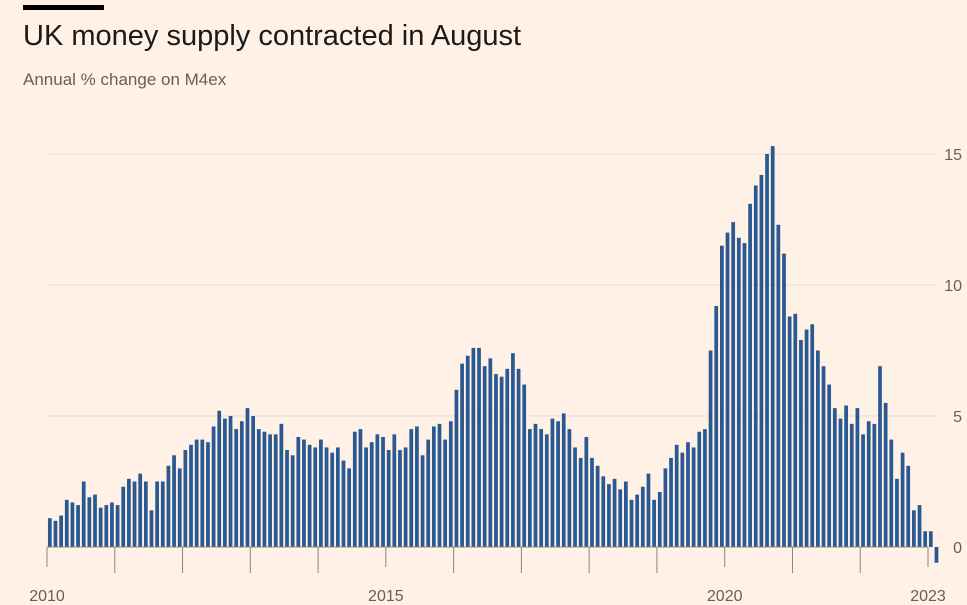  Describe the element at coordinates (47, 596) in the screenshot. I see `x-tick-label-2010: 2010` at that location.